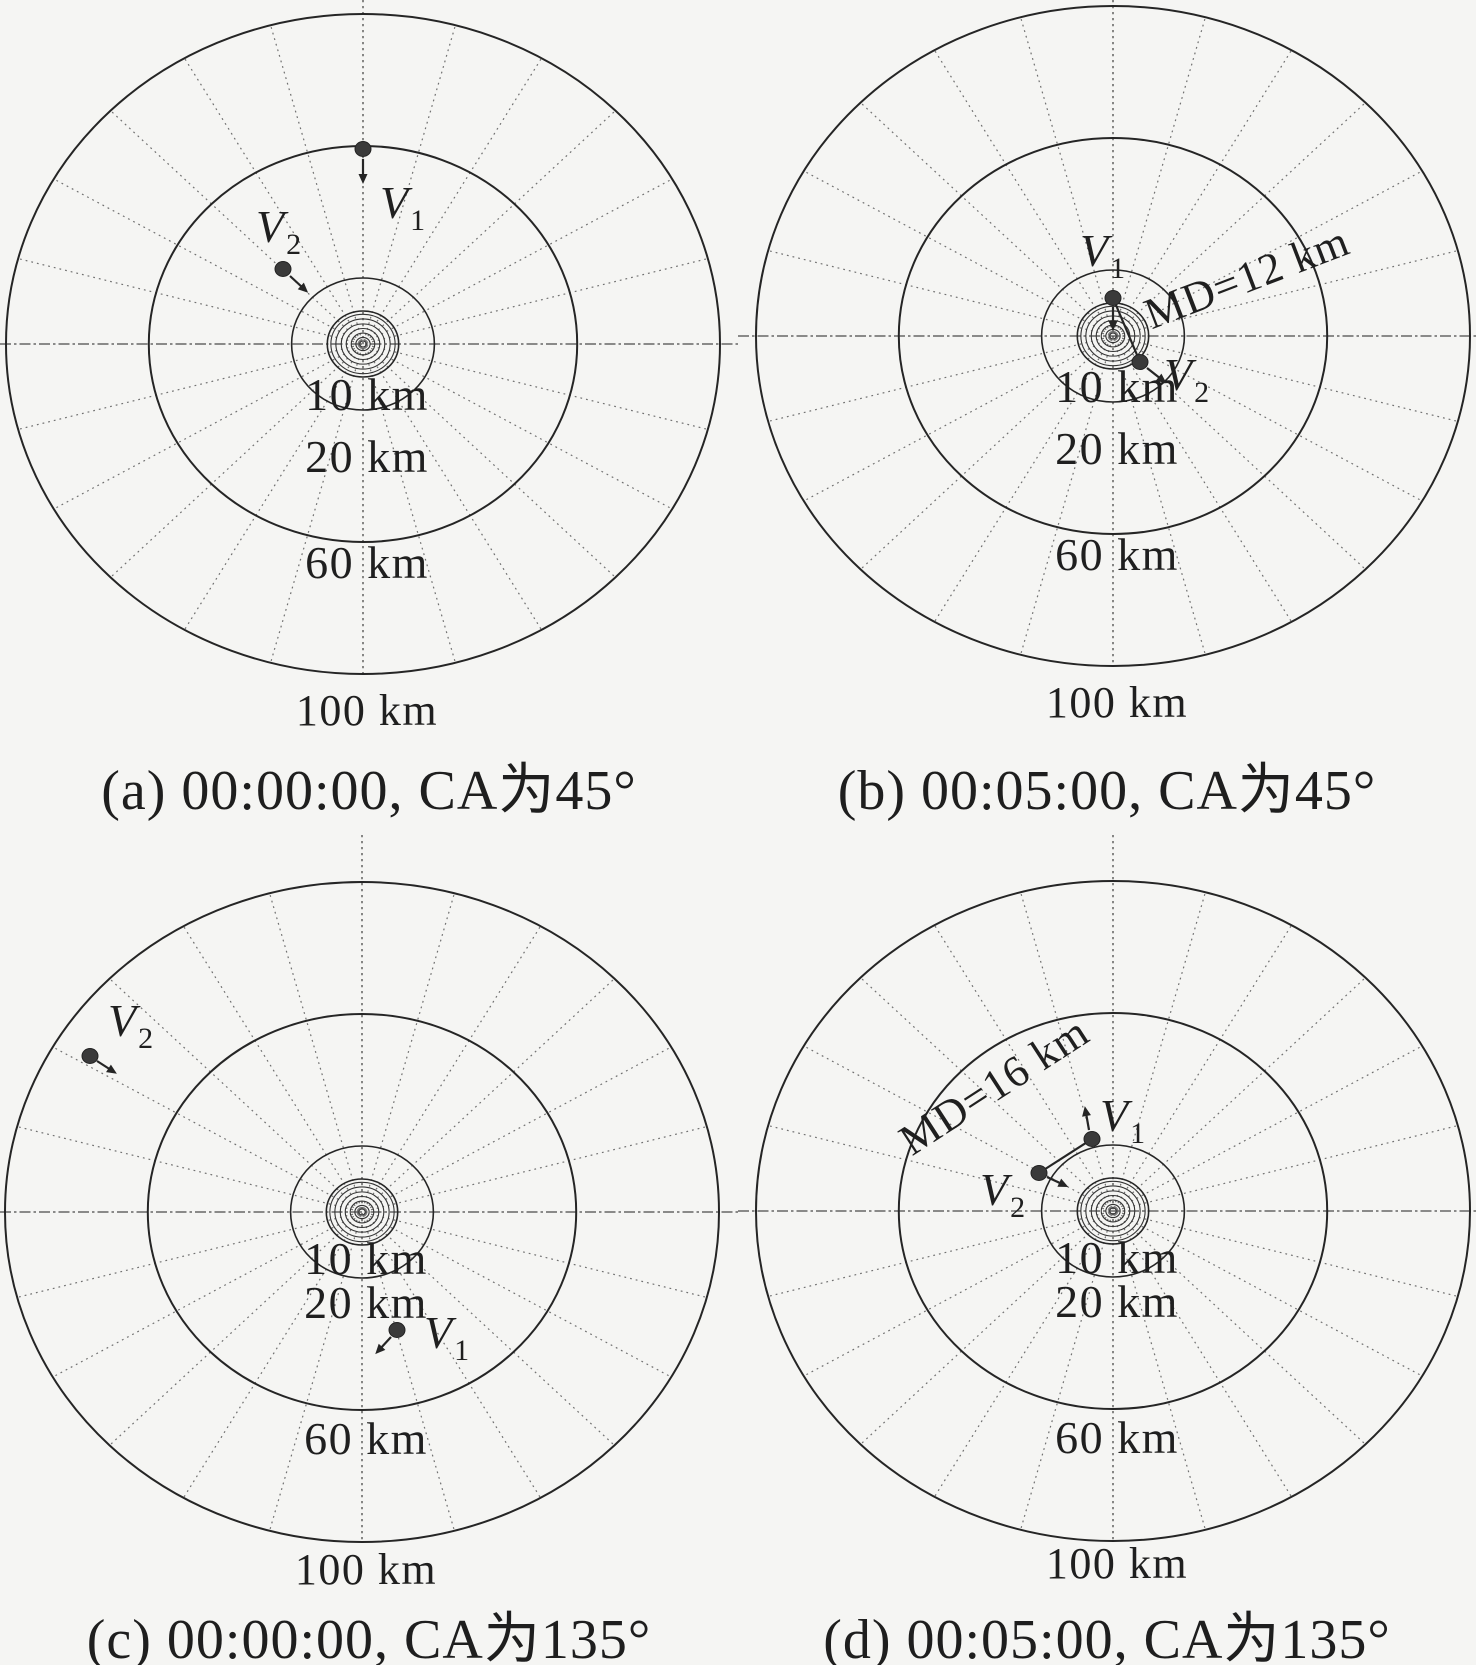 This screenshot has width=1476, height=1665. What do you see at coordinates (1247, 277) in the screenshot?
I see `miss-distance-label: MD=12 km` at bounding box center [1247, 277].